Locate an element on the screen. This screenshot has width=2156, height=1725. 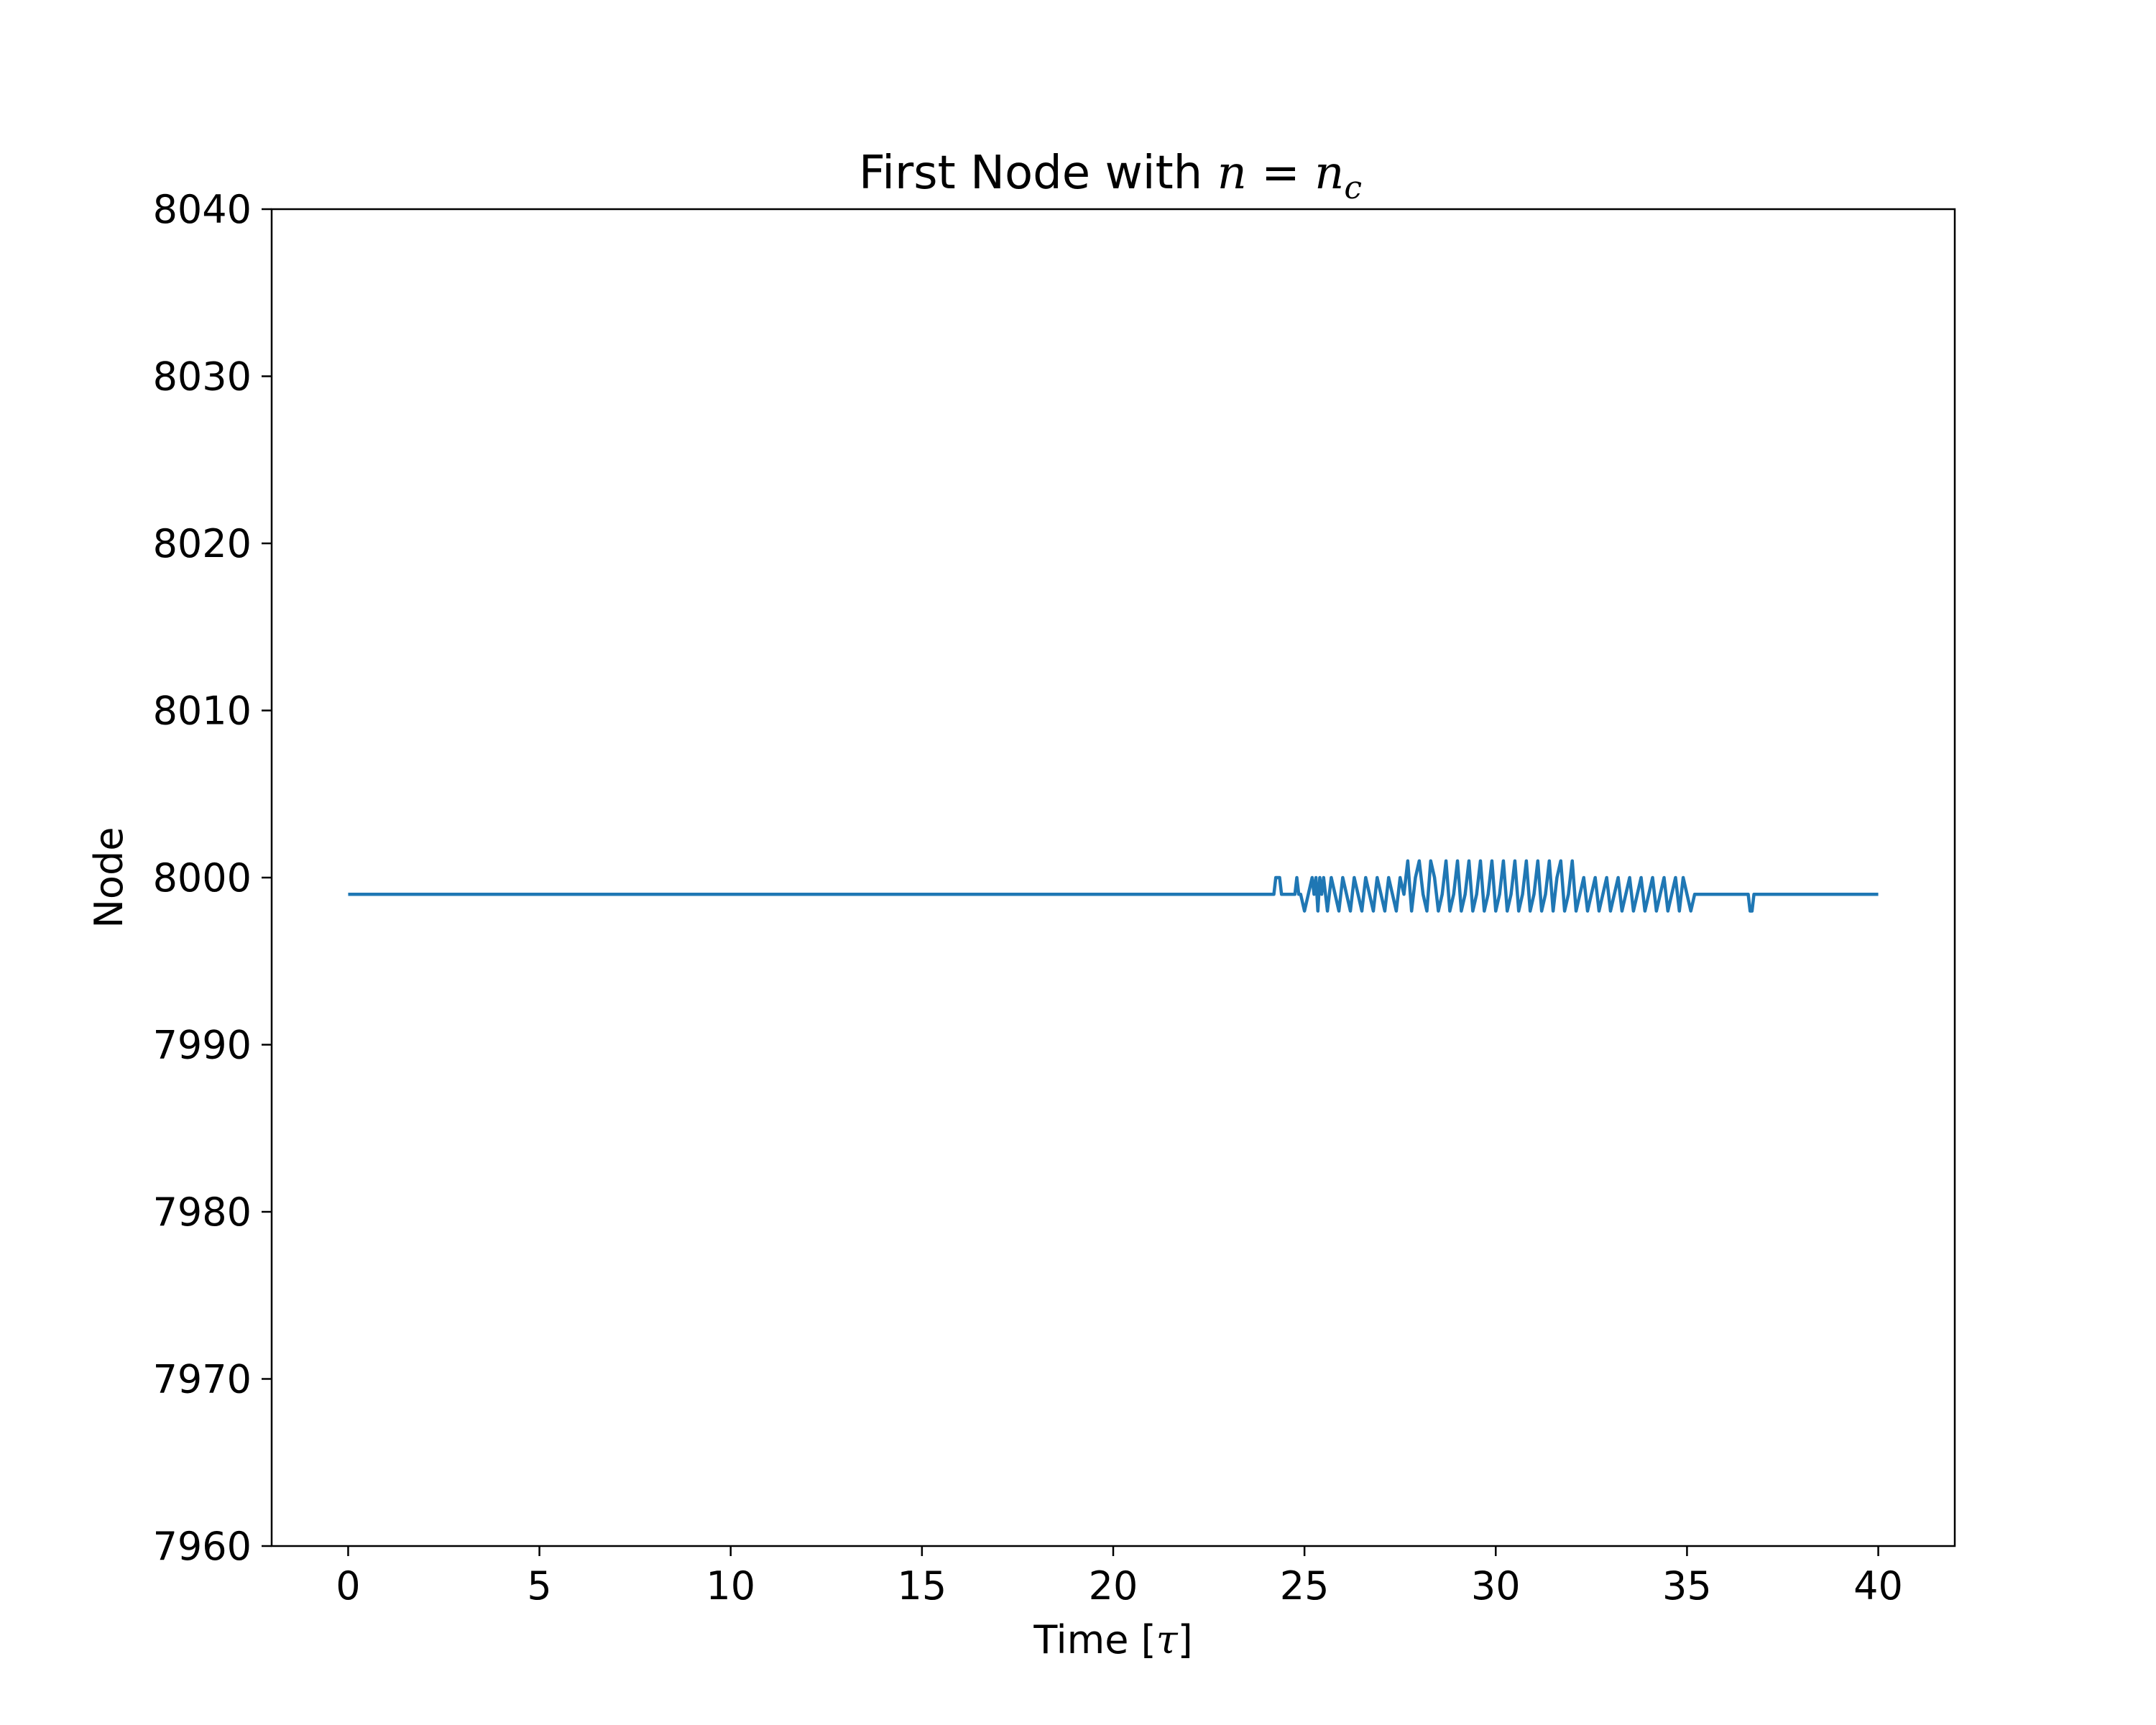
x-tick-label: 30 is located at coordinates (1496, 1586).